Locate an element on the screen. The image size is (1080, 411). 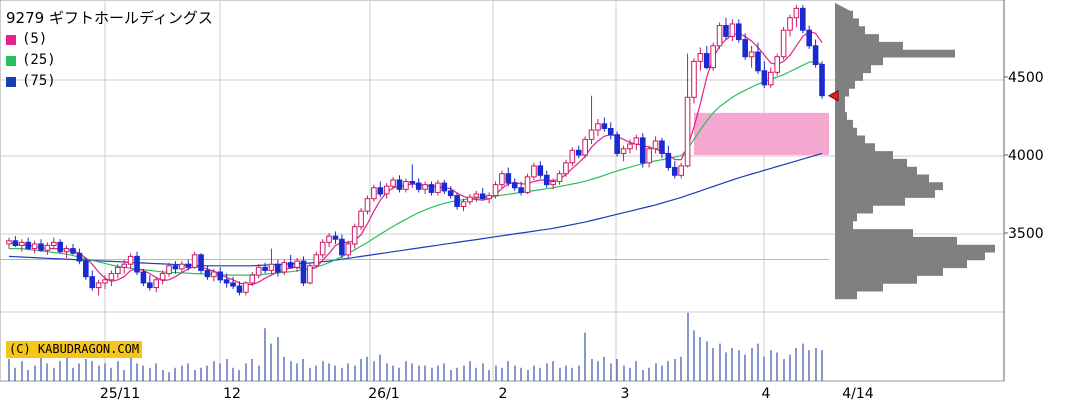
x-tick-label: 4/14 is located at coordinates (858, 394).